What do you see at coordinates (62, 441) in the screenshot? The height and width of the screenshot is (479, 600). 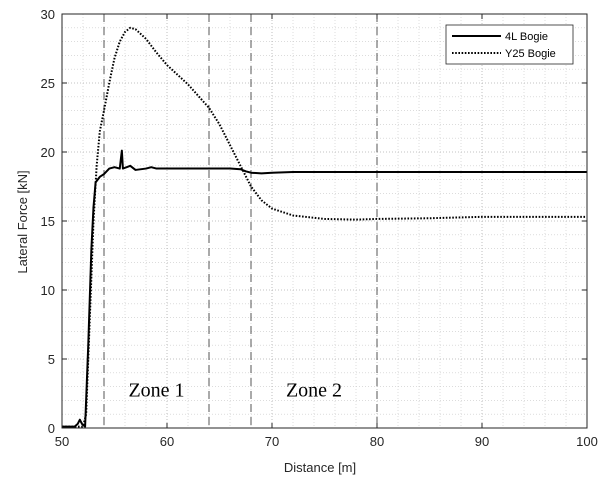 I see `x-tick-label: 50` at bounding box center [62, 441].